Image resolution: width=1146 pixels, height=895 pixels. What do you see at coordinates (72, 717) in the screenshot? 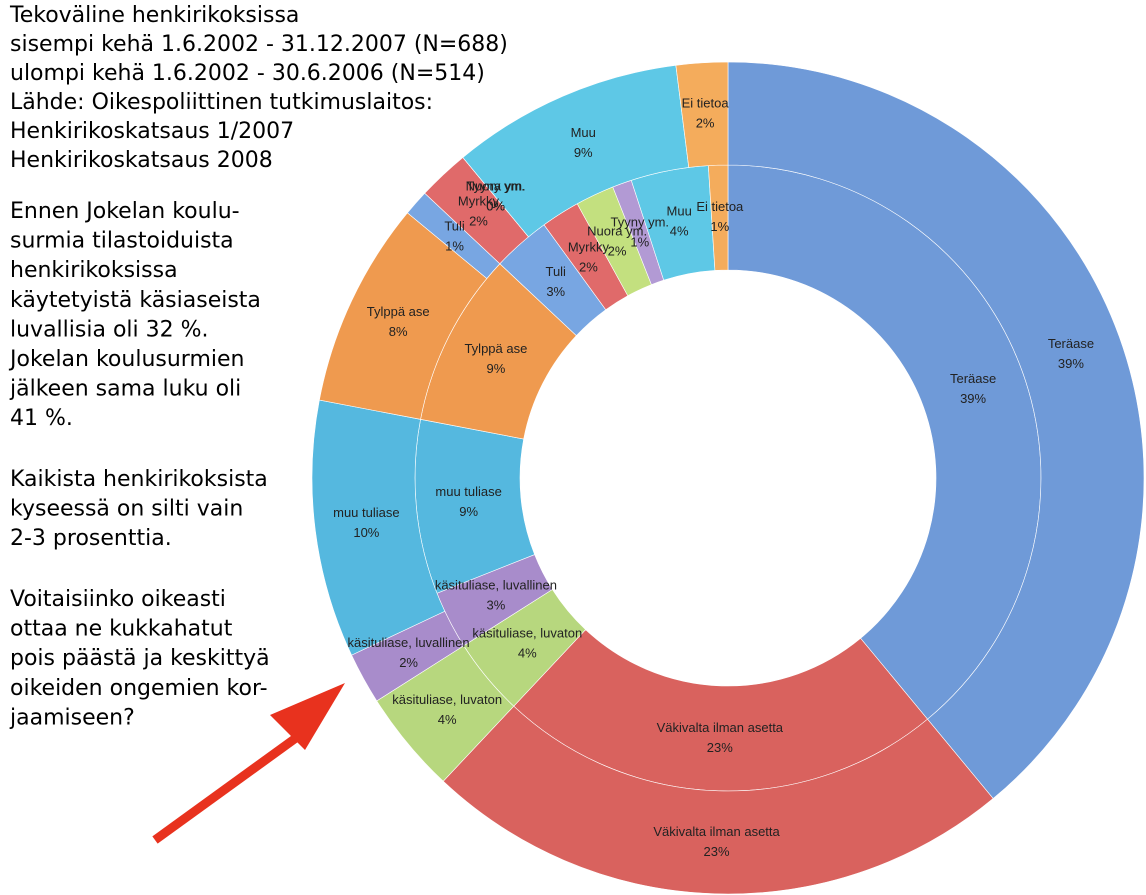
I see `annotation-line: jaamiseen?` at bounding box center [72, 717].